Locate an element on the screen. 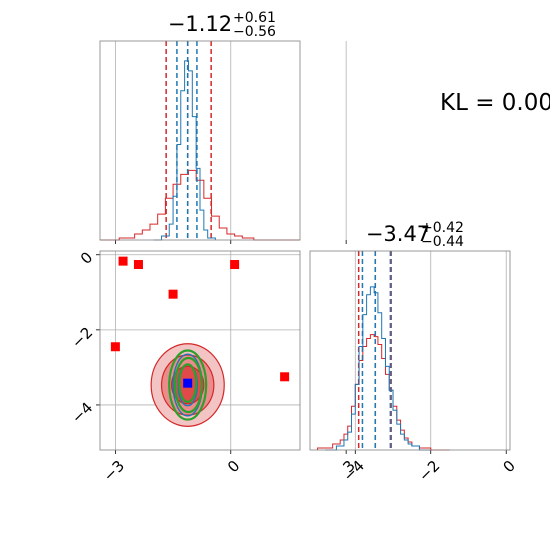  kl-annotation: KL = 0.00 is located at coordinates (495, 103).